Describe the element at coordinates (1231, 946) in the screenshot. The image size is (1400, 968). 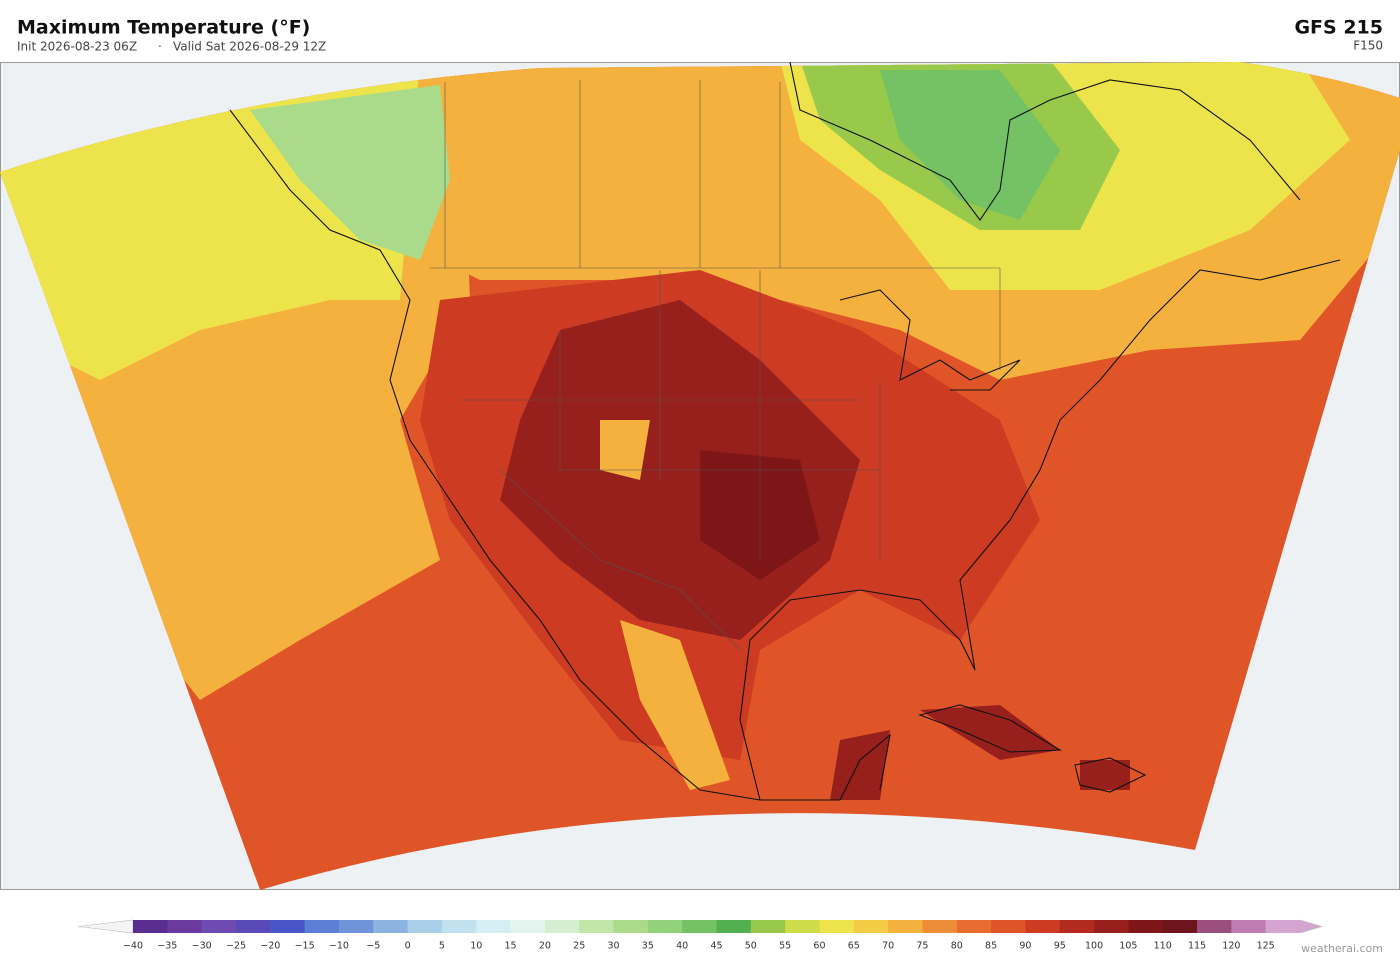
I see `colorbar-tick-label: 120` at that location.